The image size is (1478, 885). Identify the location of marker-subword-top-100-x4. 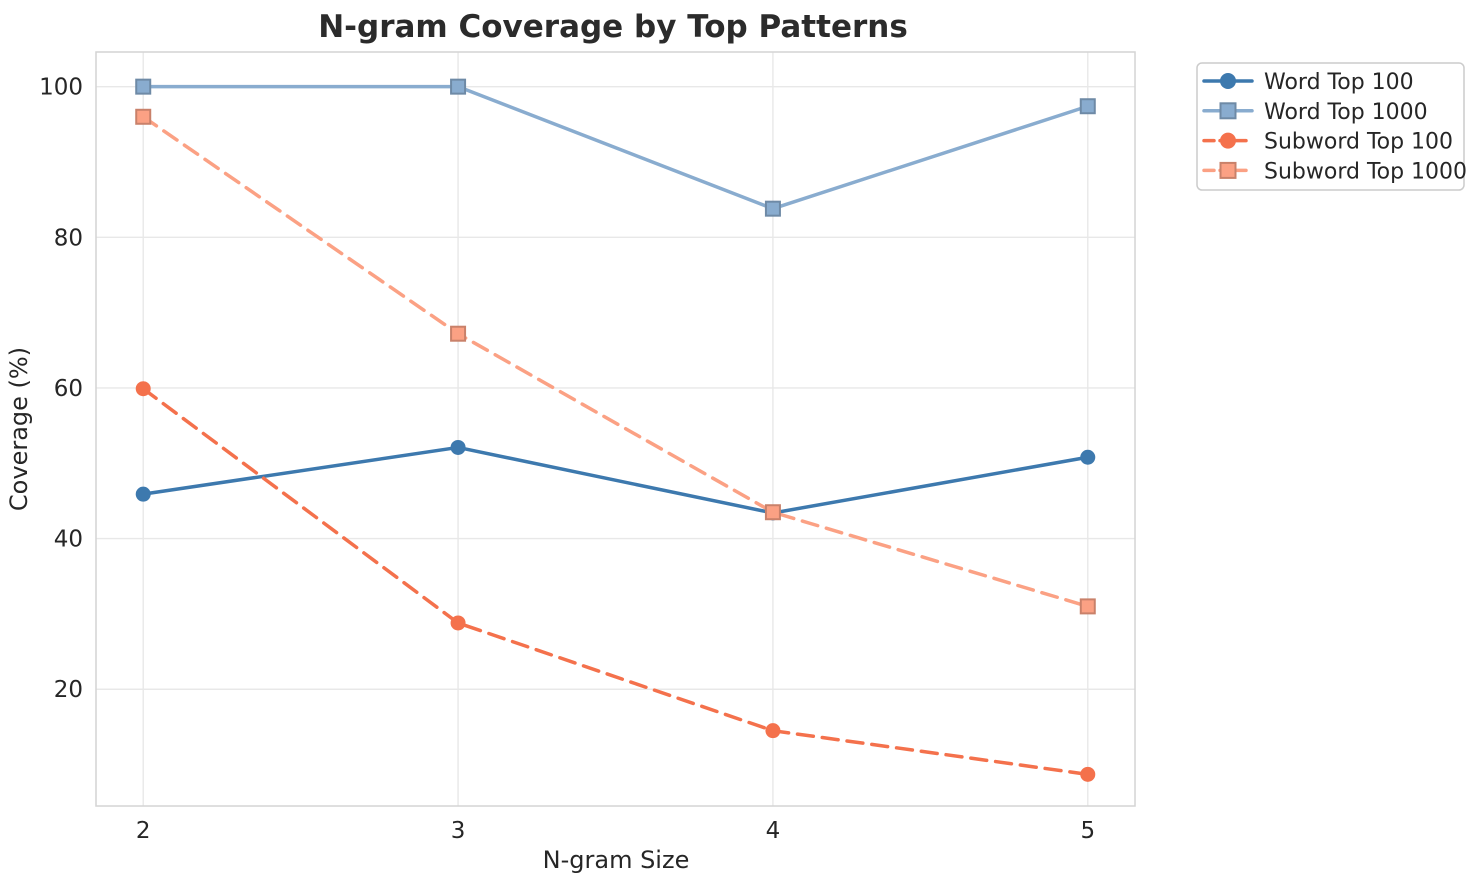
(773, 731).